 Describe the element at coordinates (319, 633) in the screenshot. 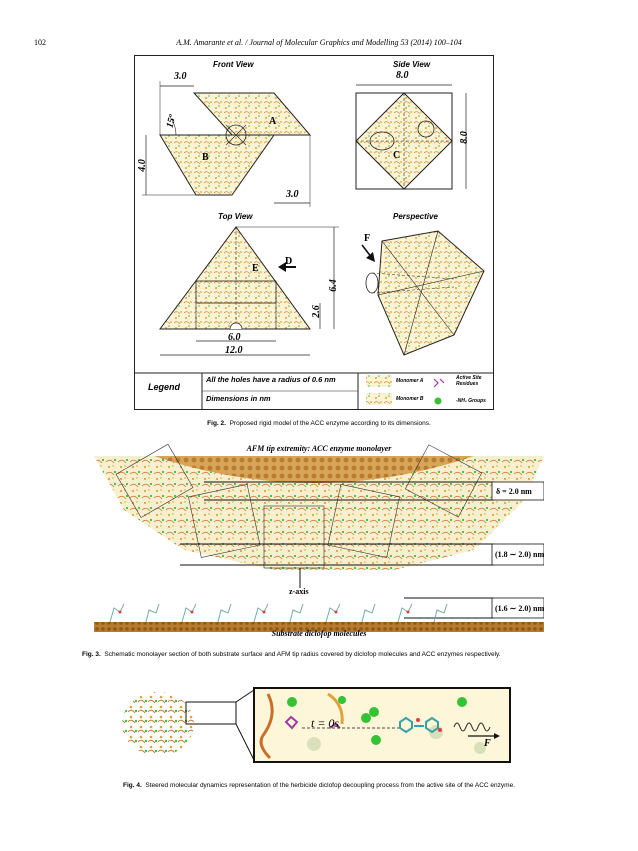

I see `fig3-substrate: Substrate diclofop molecules` at that location.